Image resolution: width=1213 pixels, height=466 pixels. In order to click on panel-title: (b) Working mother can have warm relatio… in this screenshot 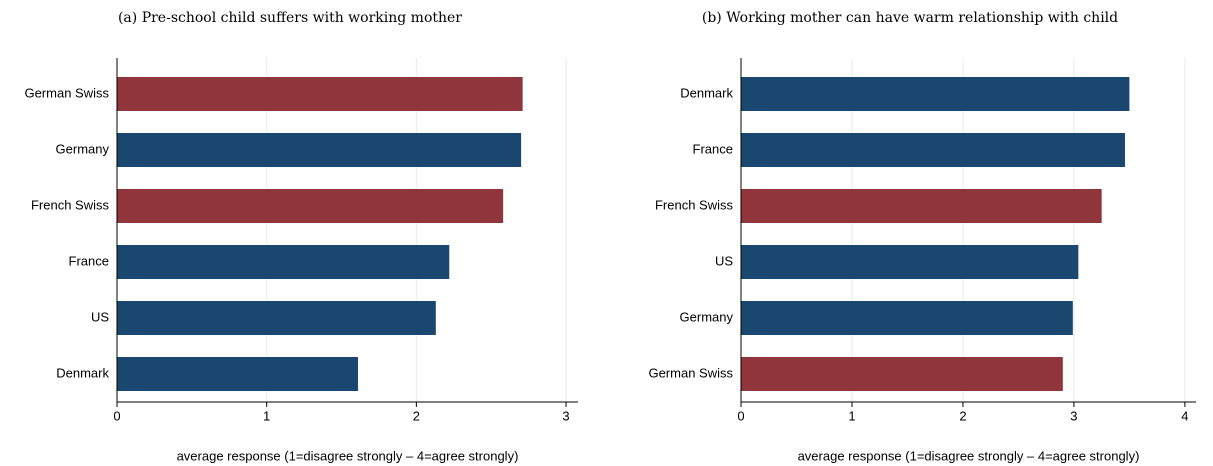, I will do `click(910, 18)`.